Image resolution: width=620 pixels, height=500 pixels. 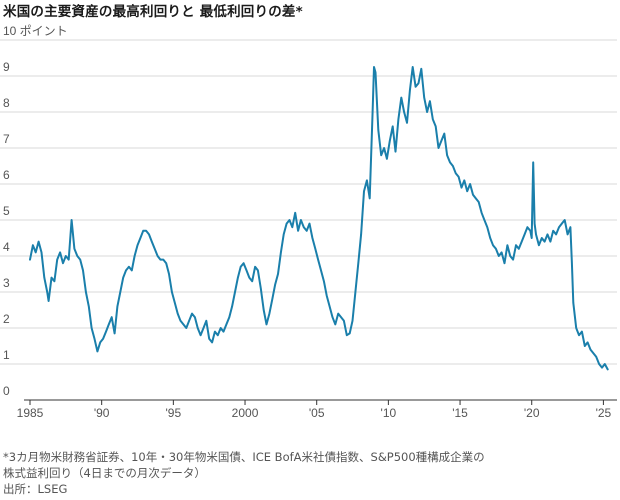 What do you see at coordinates (6, 67) in the screenshot?
I see `y-tick-label-9: 9` at bounding box center [6, 67].